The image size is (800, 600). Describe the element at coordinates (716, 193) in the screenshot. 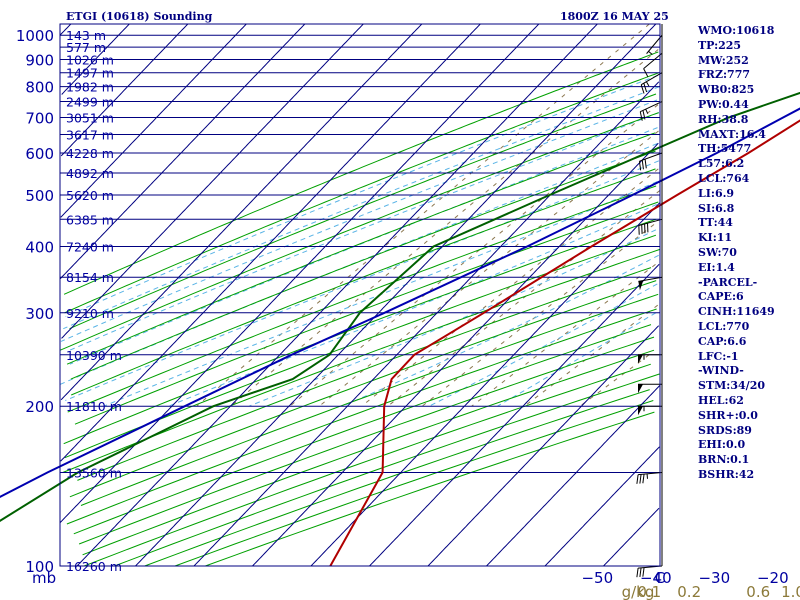

I see `index-item: LI:6.9` at that location.